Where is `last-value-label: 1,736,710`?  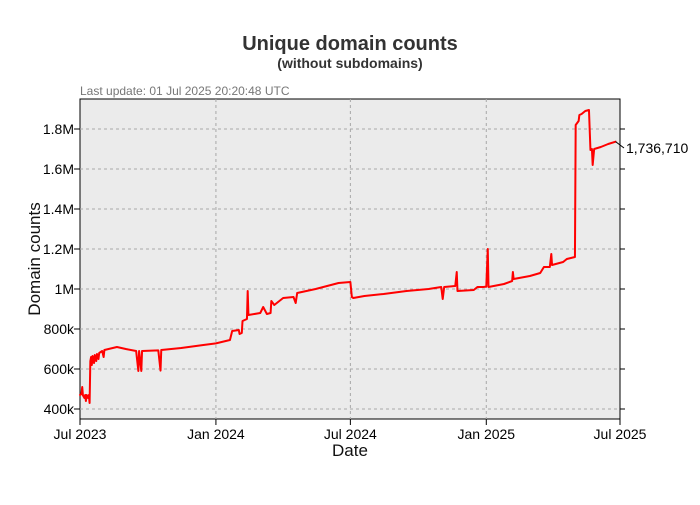 last-value-label: 1,736,710 is located at coordinates (657, 148).